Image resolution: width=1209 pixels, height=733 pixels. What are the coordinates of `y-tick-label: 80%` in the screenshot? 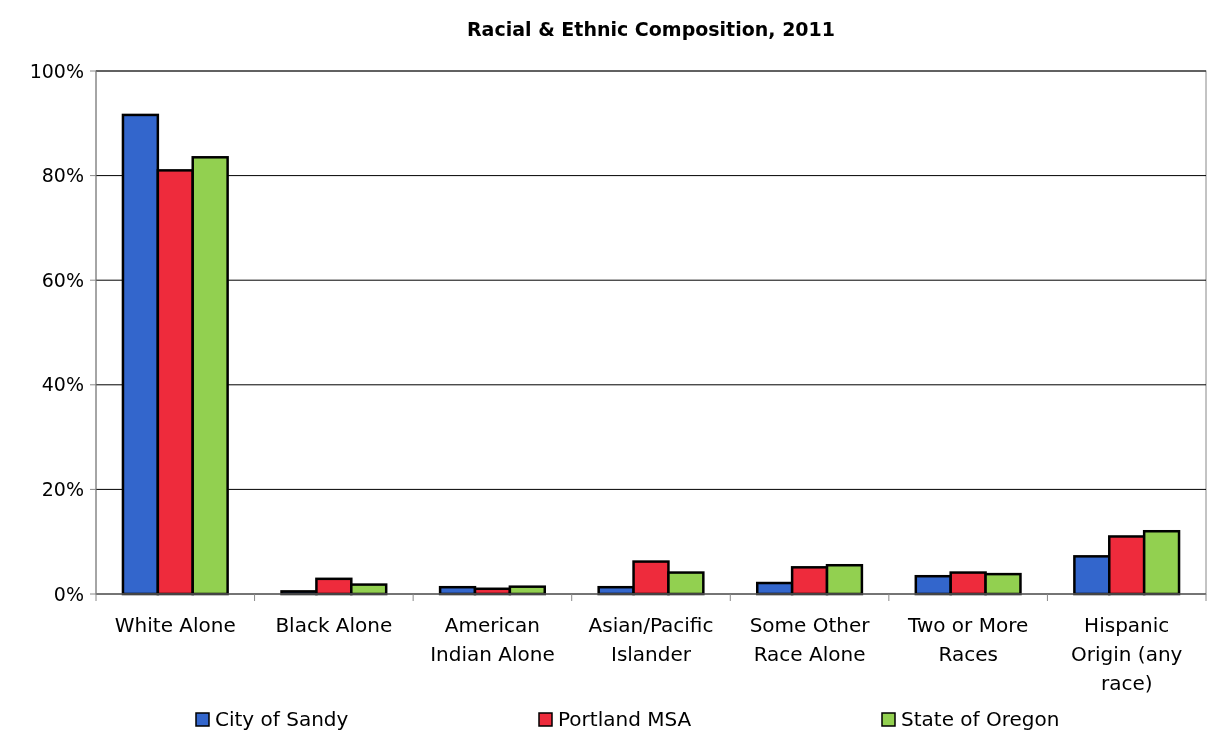 It's located at (62, 175).